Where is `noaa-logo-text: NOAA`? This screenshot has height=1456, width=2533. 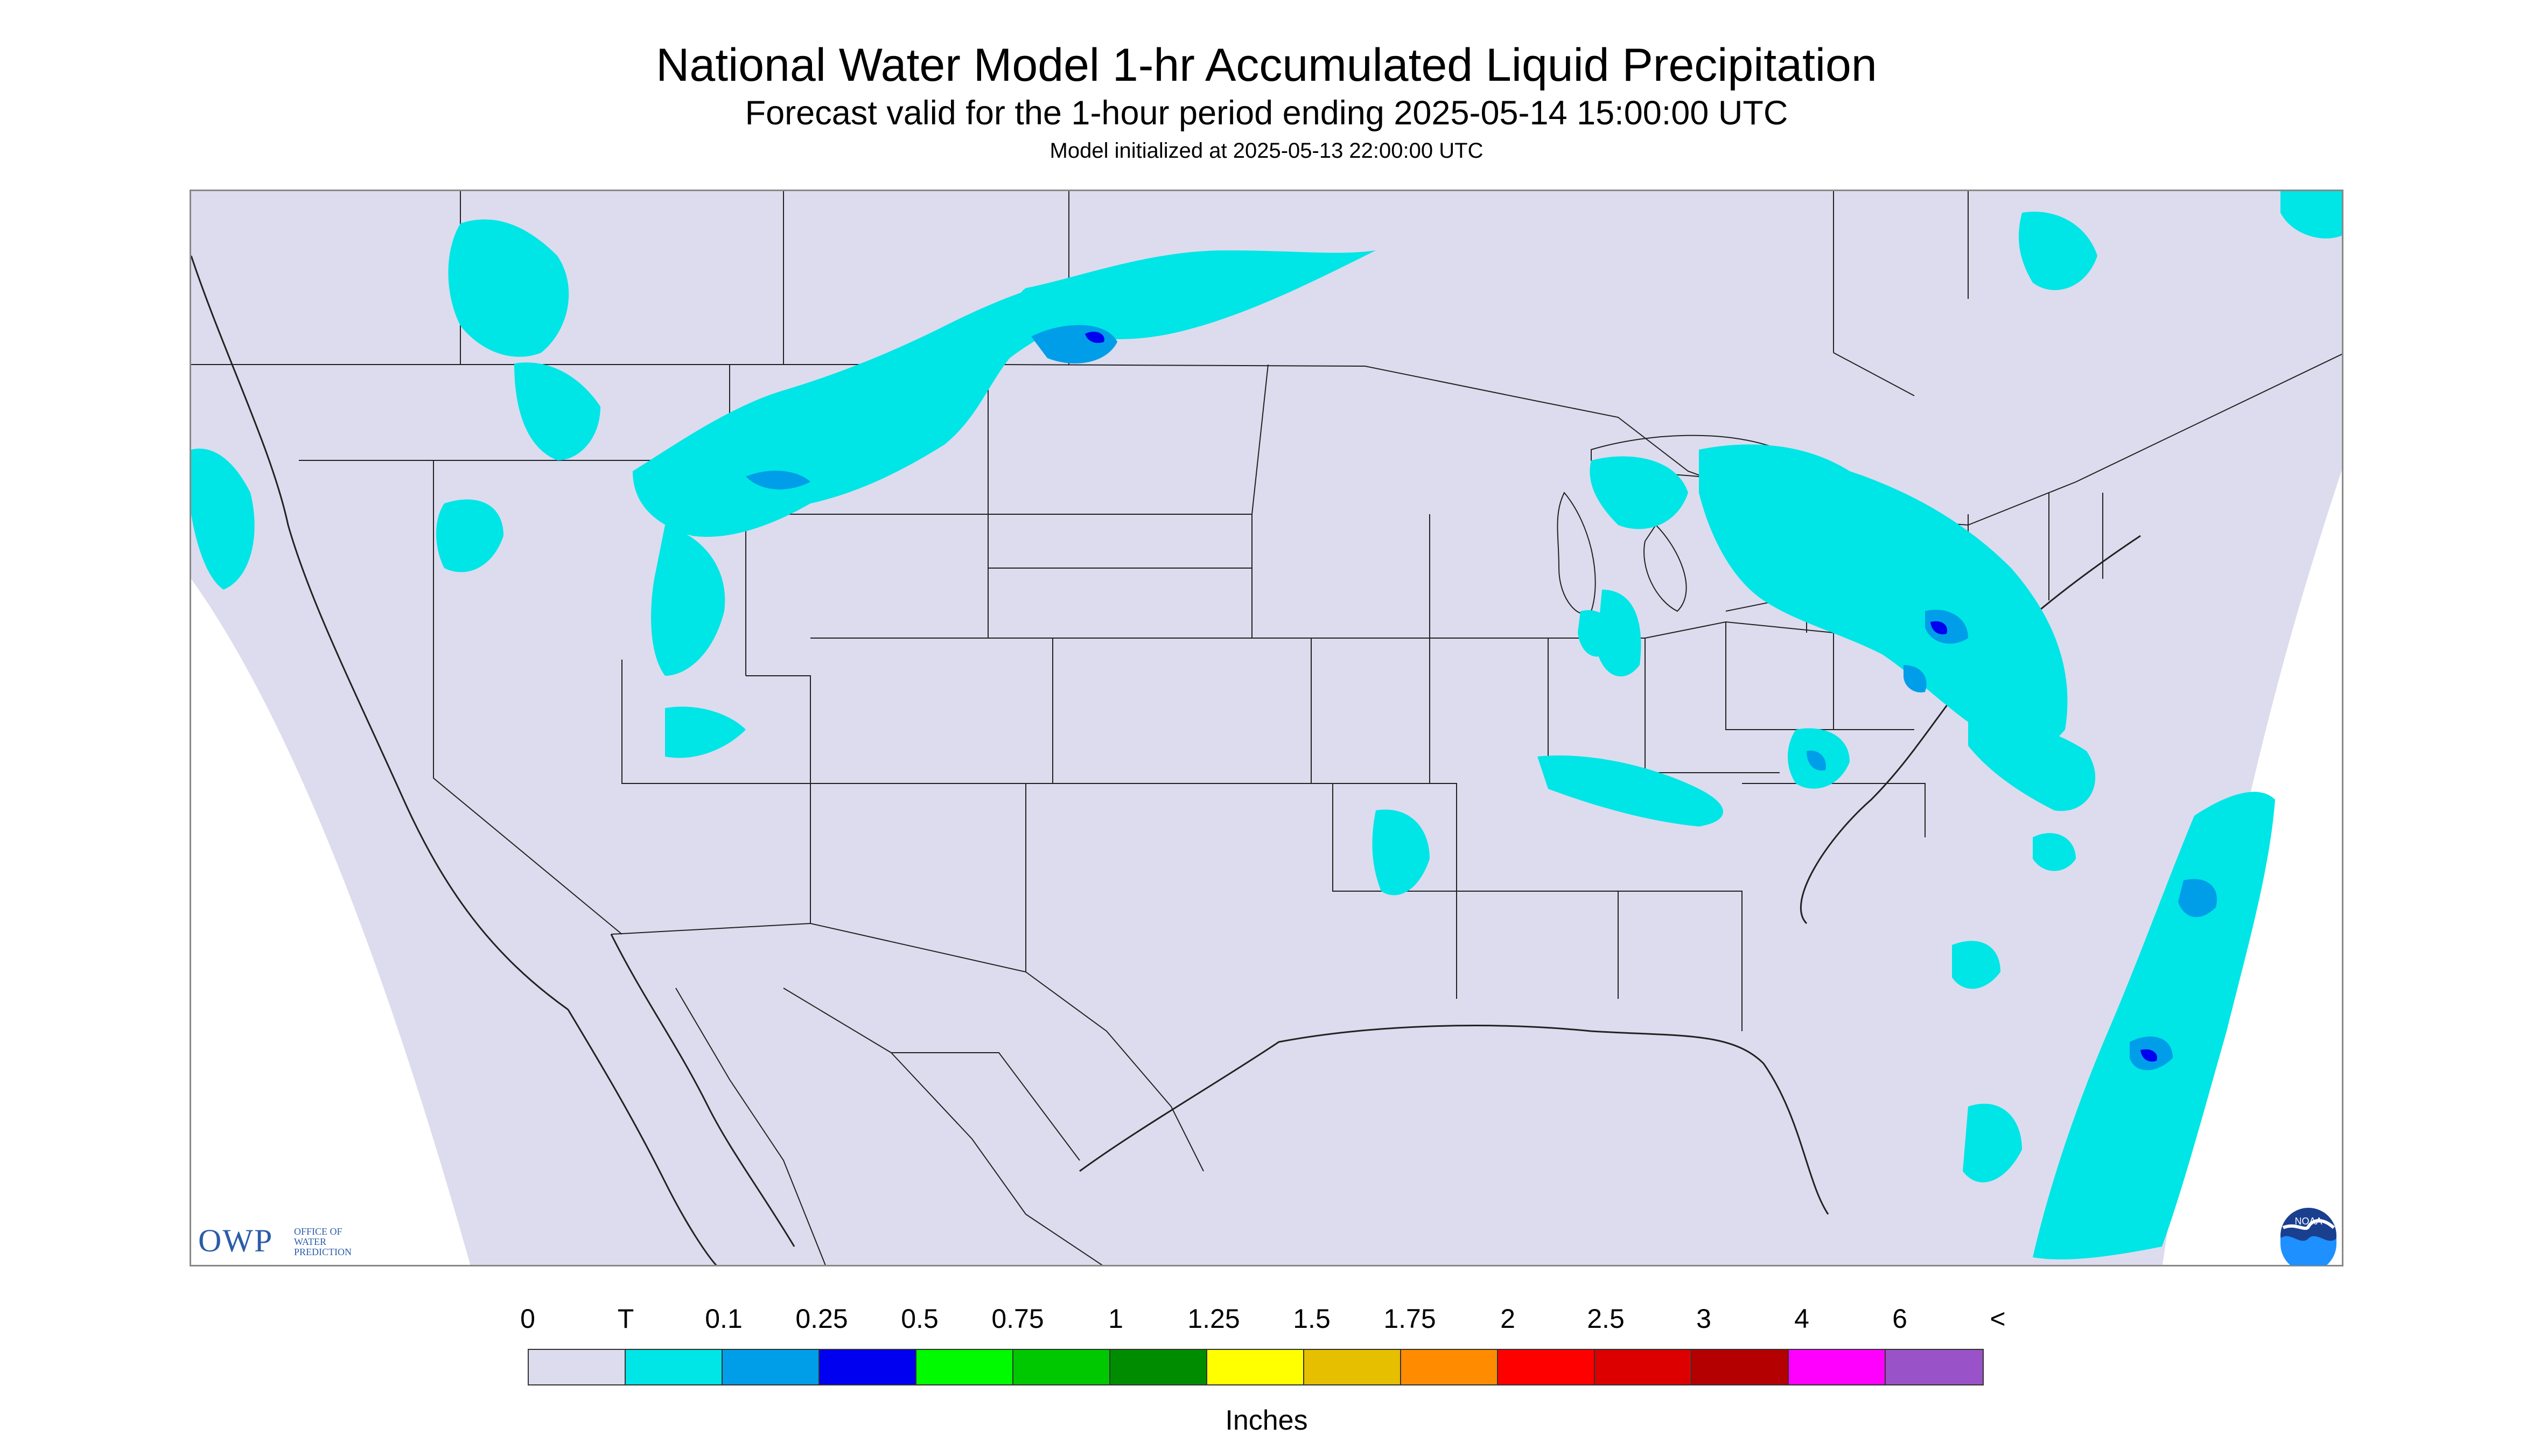 noaa-logo-text: NOAA is located at coordinates (2308, 1221).